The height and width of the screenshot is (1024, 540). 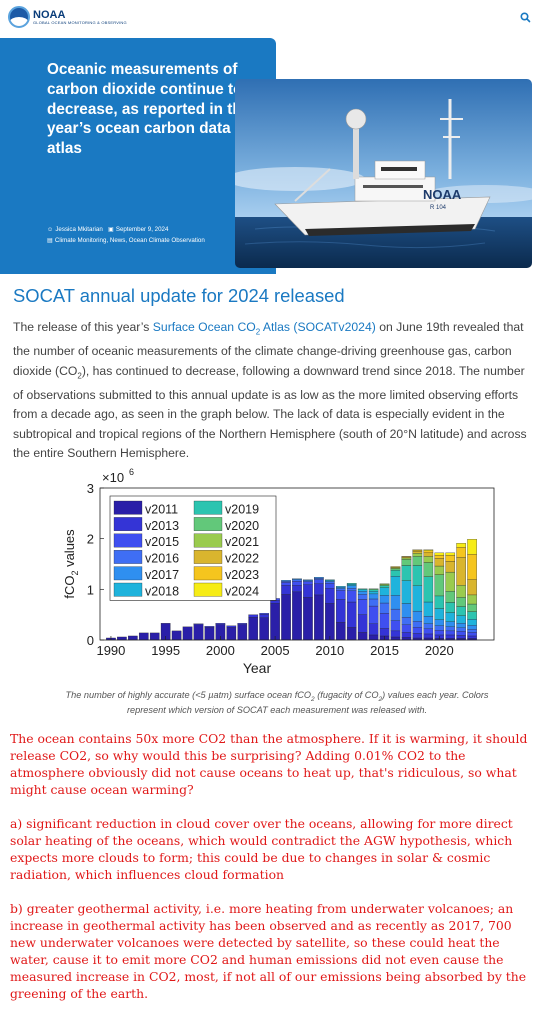 What do you see at coordinates (257, 668) in the screenshot?
I see `x-axis-label: Year` at bounding box center [257, 668].